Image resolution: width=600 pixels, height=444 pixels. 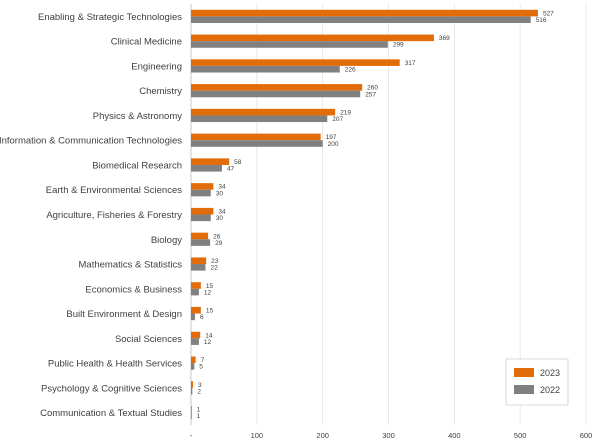 What do you see at coordinates (110, 17) in the screenshot?
I see `category-label: Enabling & Strategic Technologies` at bounding box center [110, 17].